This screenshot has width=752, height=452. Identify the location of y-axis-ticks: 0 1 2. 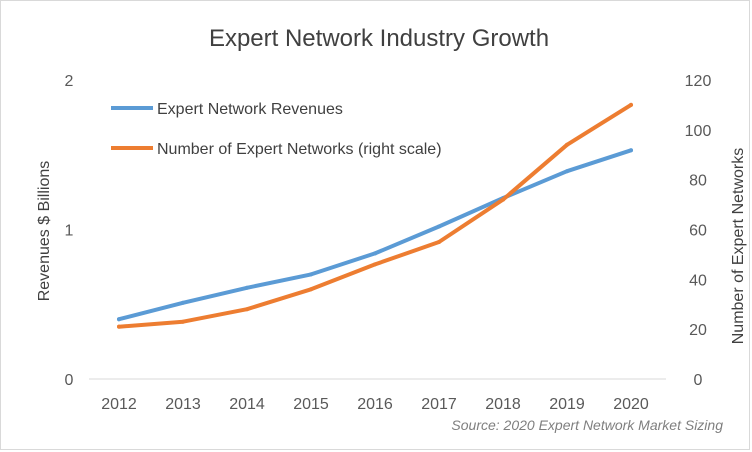
(69, 231).